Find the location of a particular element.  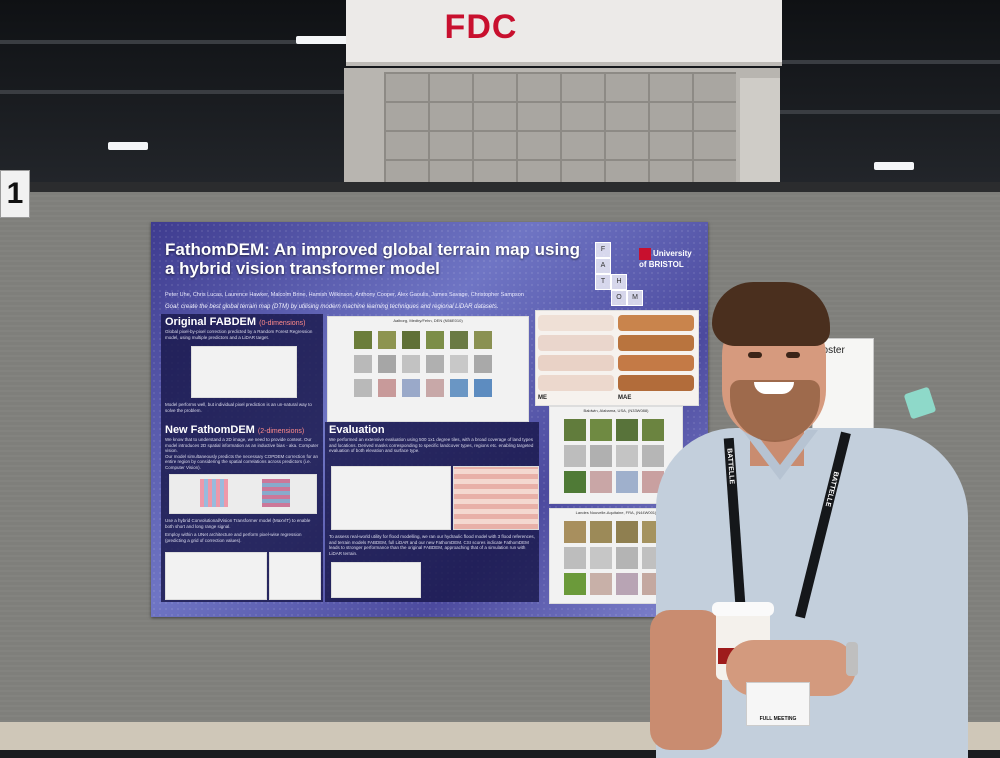

figure-caption: Aalborg, Medby/Fehn, DEN (N56E010) is located at coordinates (428, 320).